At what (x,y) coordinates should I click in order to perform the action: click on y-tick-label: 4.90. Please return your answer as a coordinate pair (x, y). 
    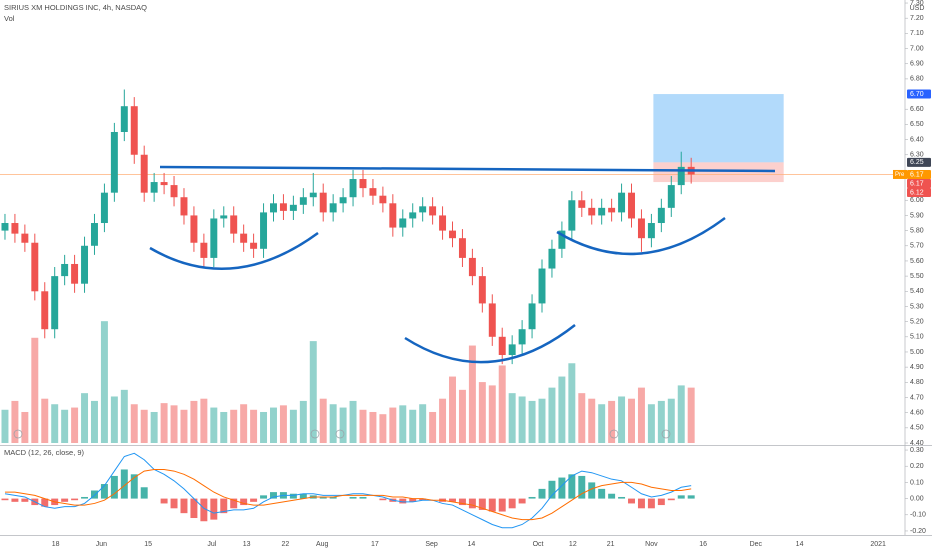
    Looking at the image, I should click on (917, 367).